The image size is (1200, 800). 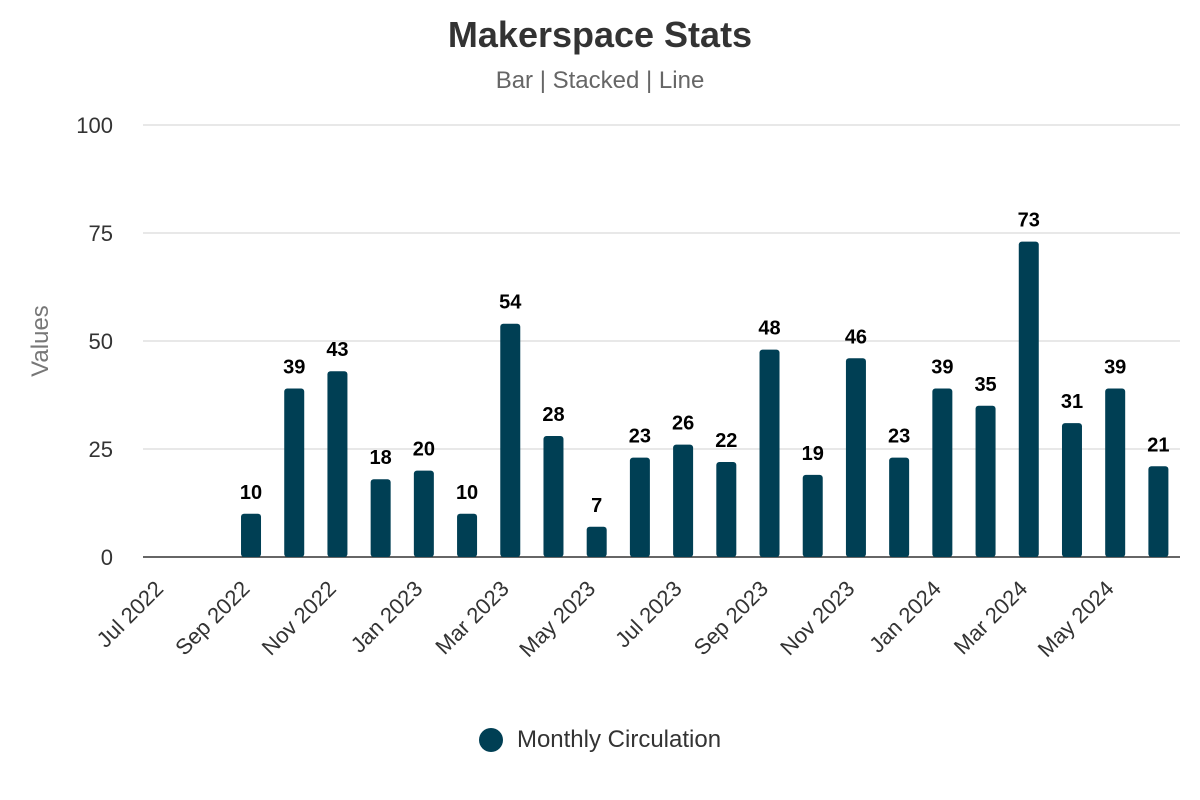 I want to click on chart-title: Makerspace Stats, so click(x=600, y=34).